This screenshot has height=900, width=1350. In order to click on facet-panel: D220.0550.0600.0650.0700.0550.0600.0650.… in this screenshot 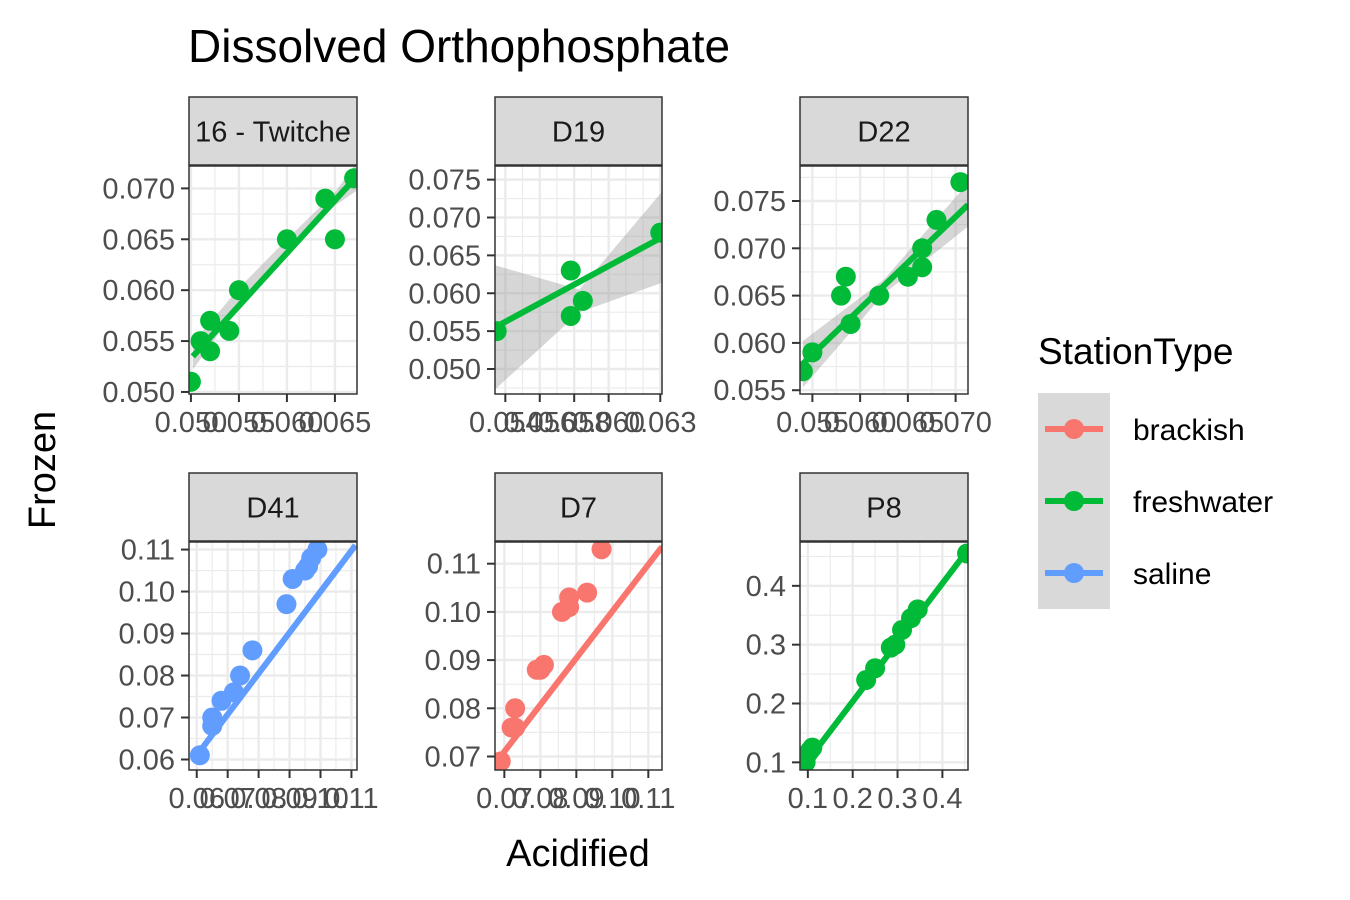, I will do `click(852, 267)`.